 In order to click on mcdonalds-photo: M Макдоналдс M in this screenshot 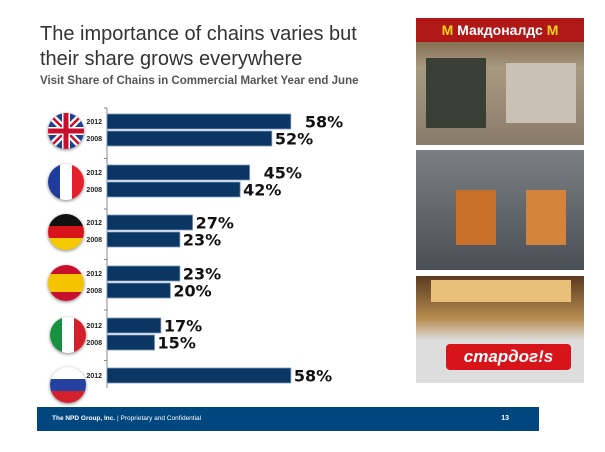, I will do `click(500, 81)`.